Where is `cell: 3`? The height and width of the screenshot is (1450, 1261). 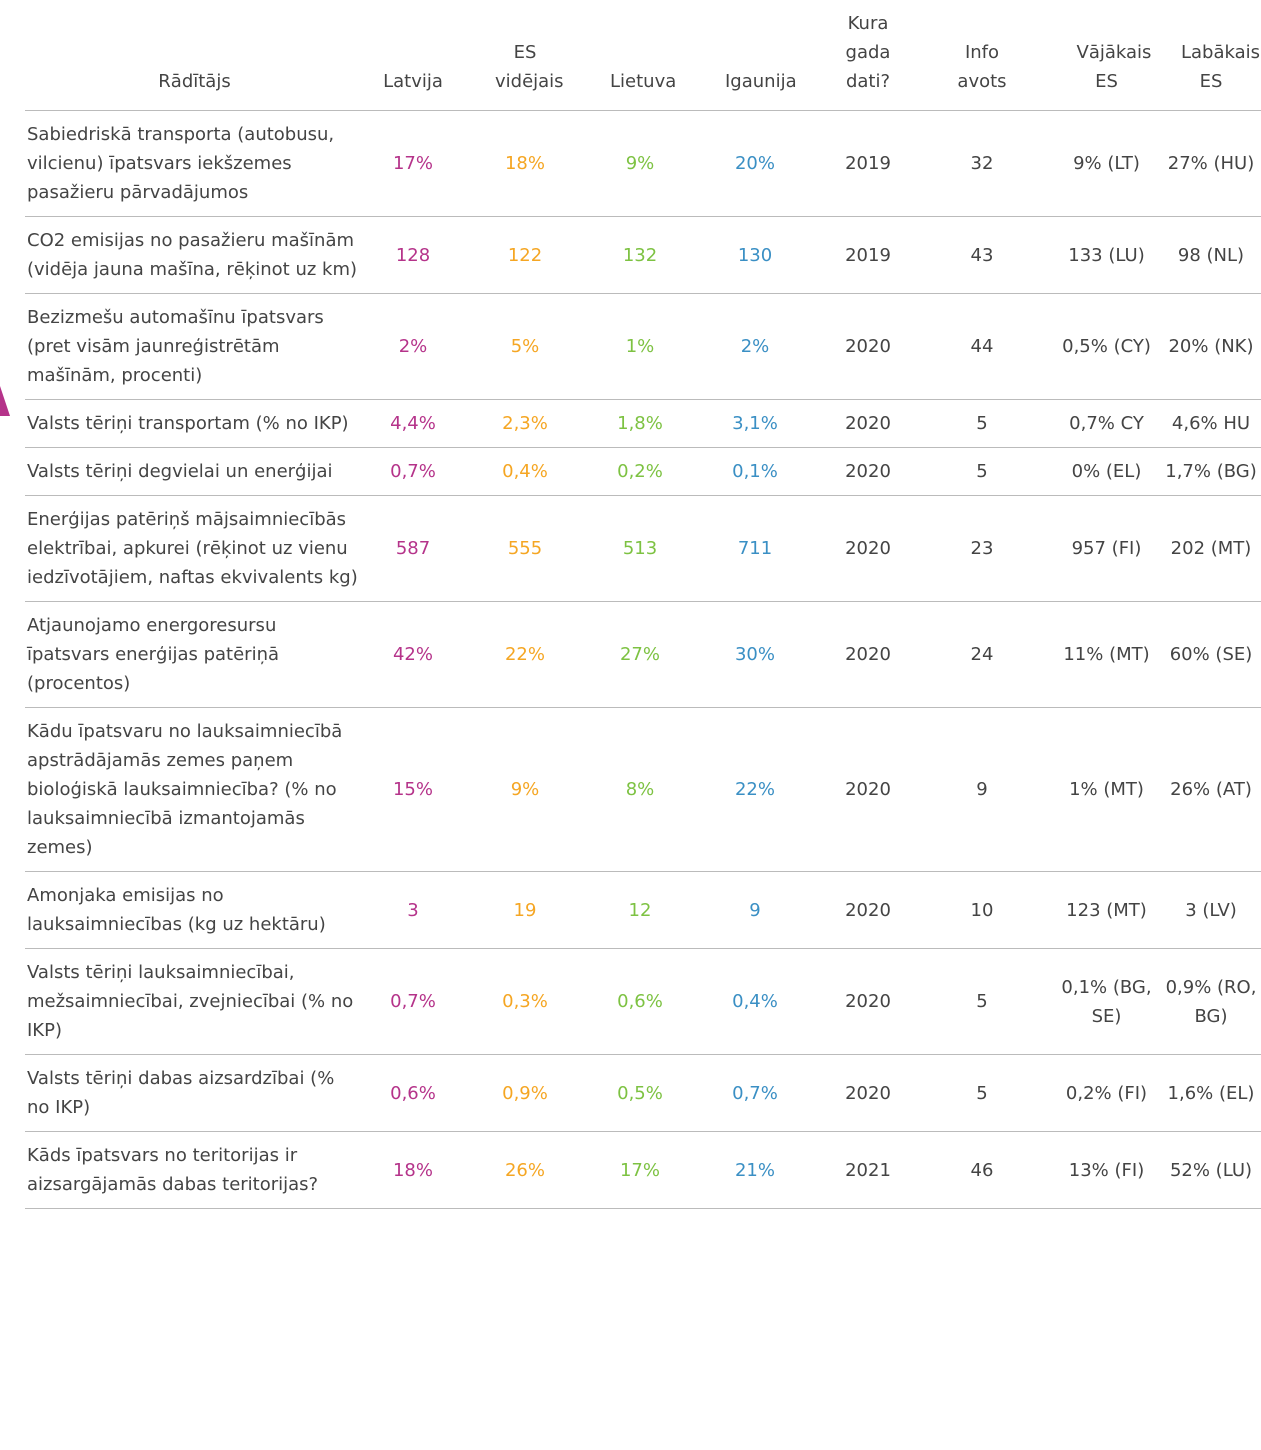
cell: 3 is located at coordinates (413, 910).